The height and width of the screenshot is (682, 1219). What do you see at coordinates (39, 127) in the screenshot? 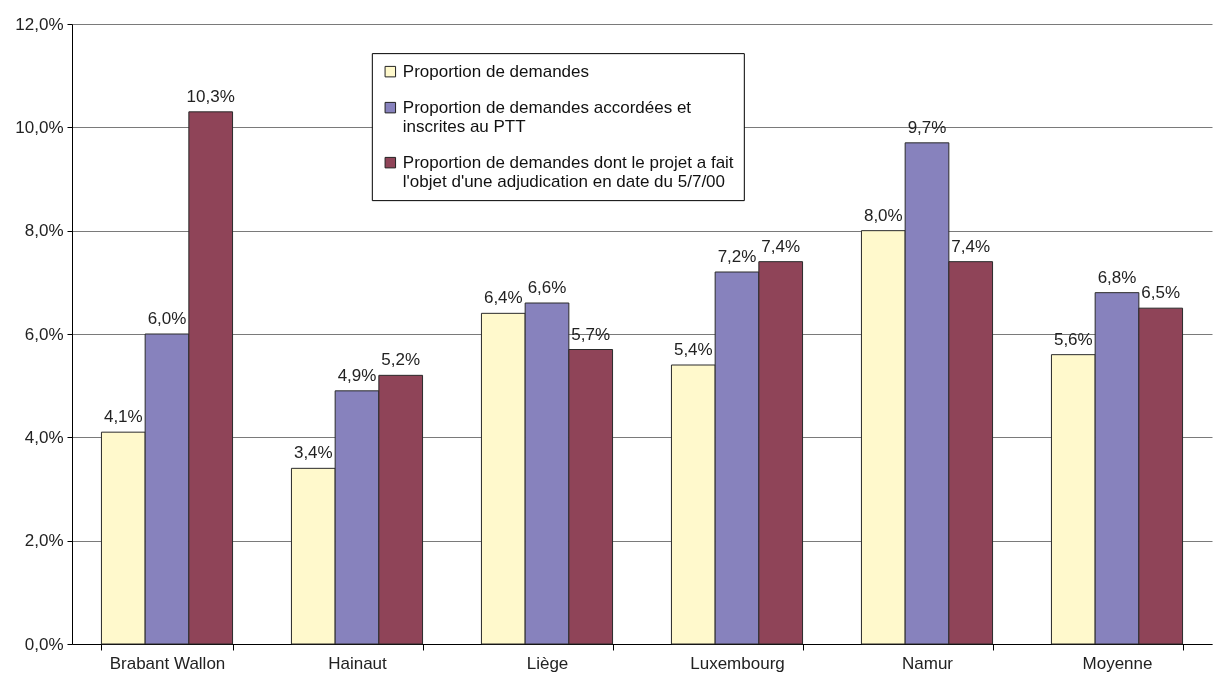
I see `y-tick-label: 10,0%` at bounding box center [39, 127].